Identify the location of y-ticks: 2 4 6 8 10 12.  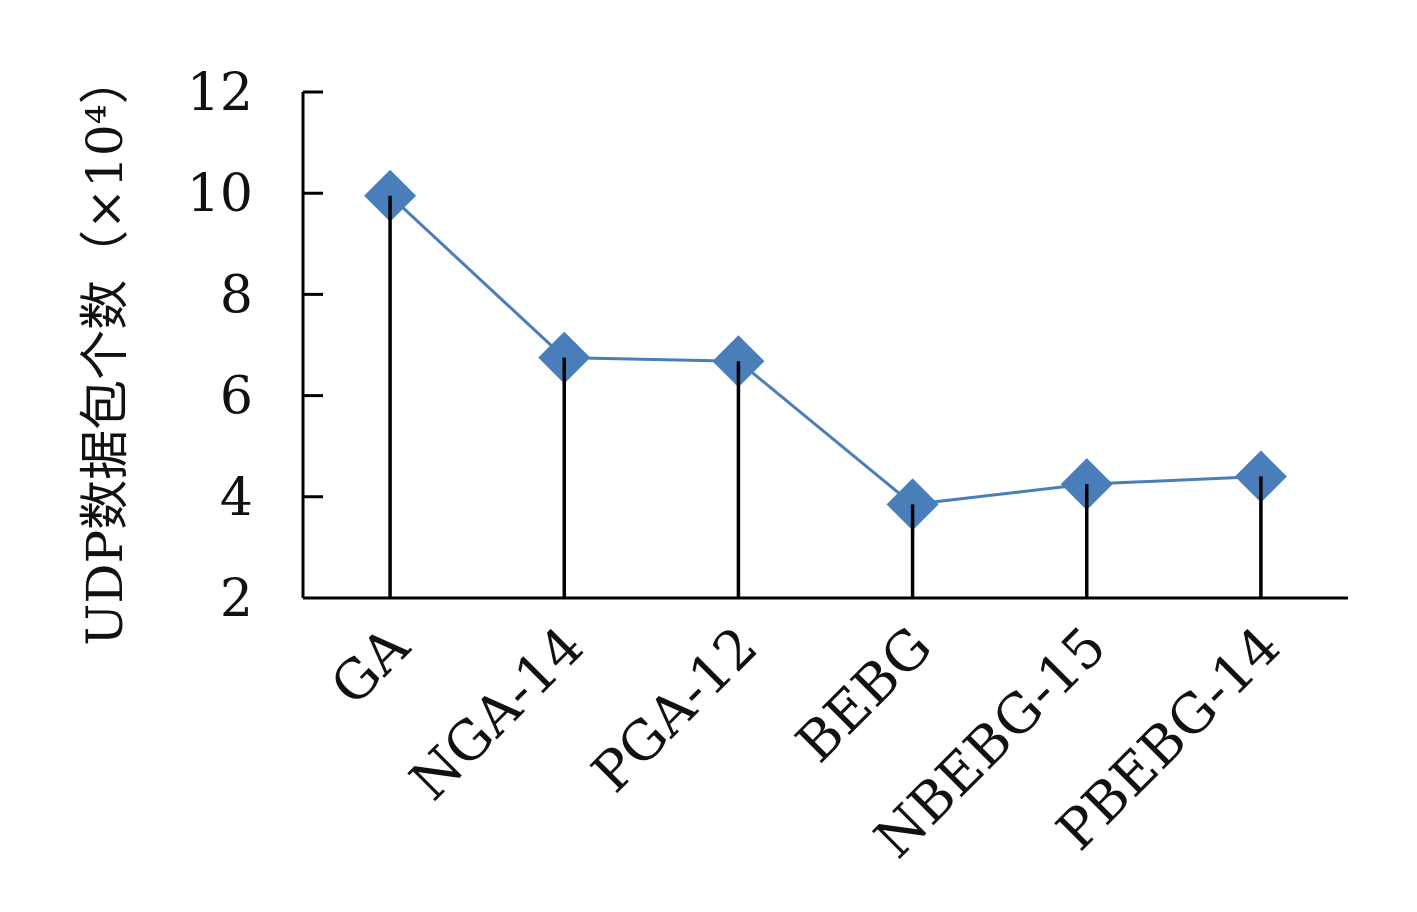
(255, 346).